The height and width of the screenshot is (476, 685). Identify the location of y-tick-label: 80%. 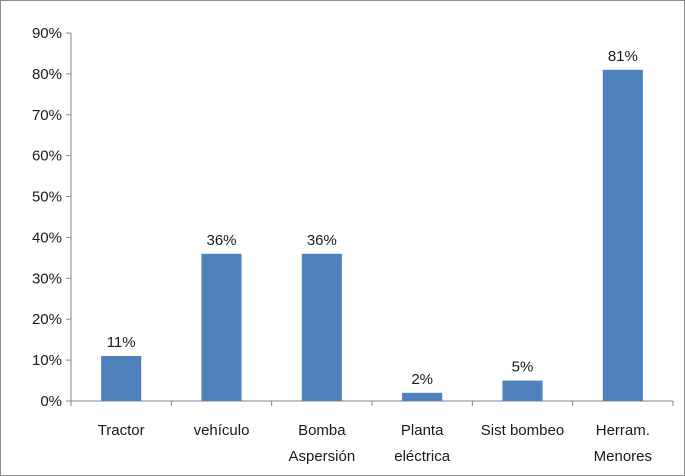
(47, 74).